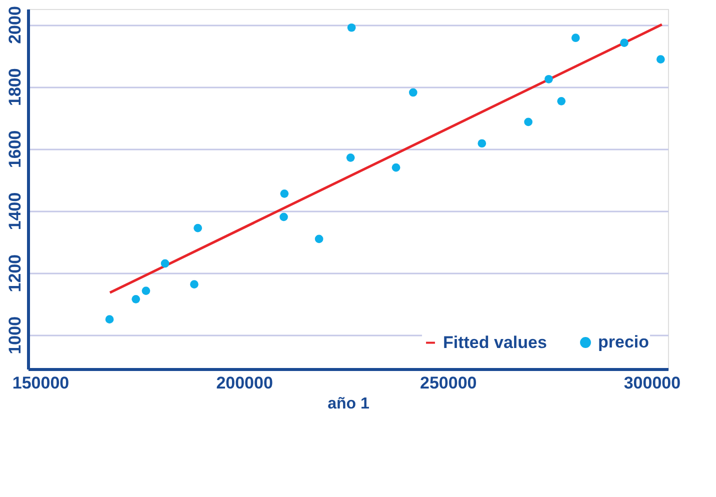 The height and width of the screenshot is (497, 716). What do you see at coordinates (15, 211) in the screenshot?
I see `y-tick-label: 1400` at bounding box center [15, 211].